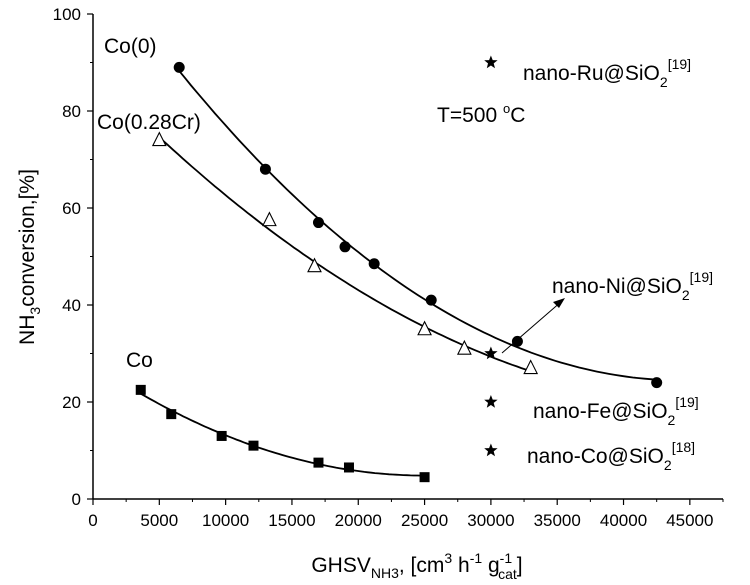  I want to click on star-nano-ni-sio2, so click(491, 353).